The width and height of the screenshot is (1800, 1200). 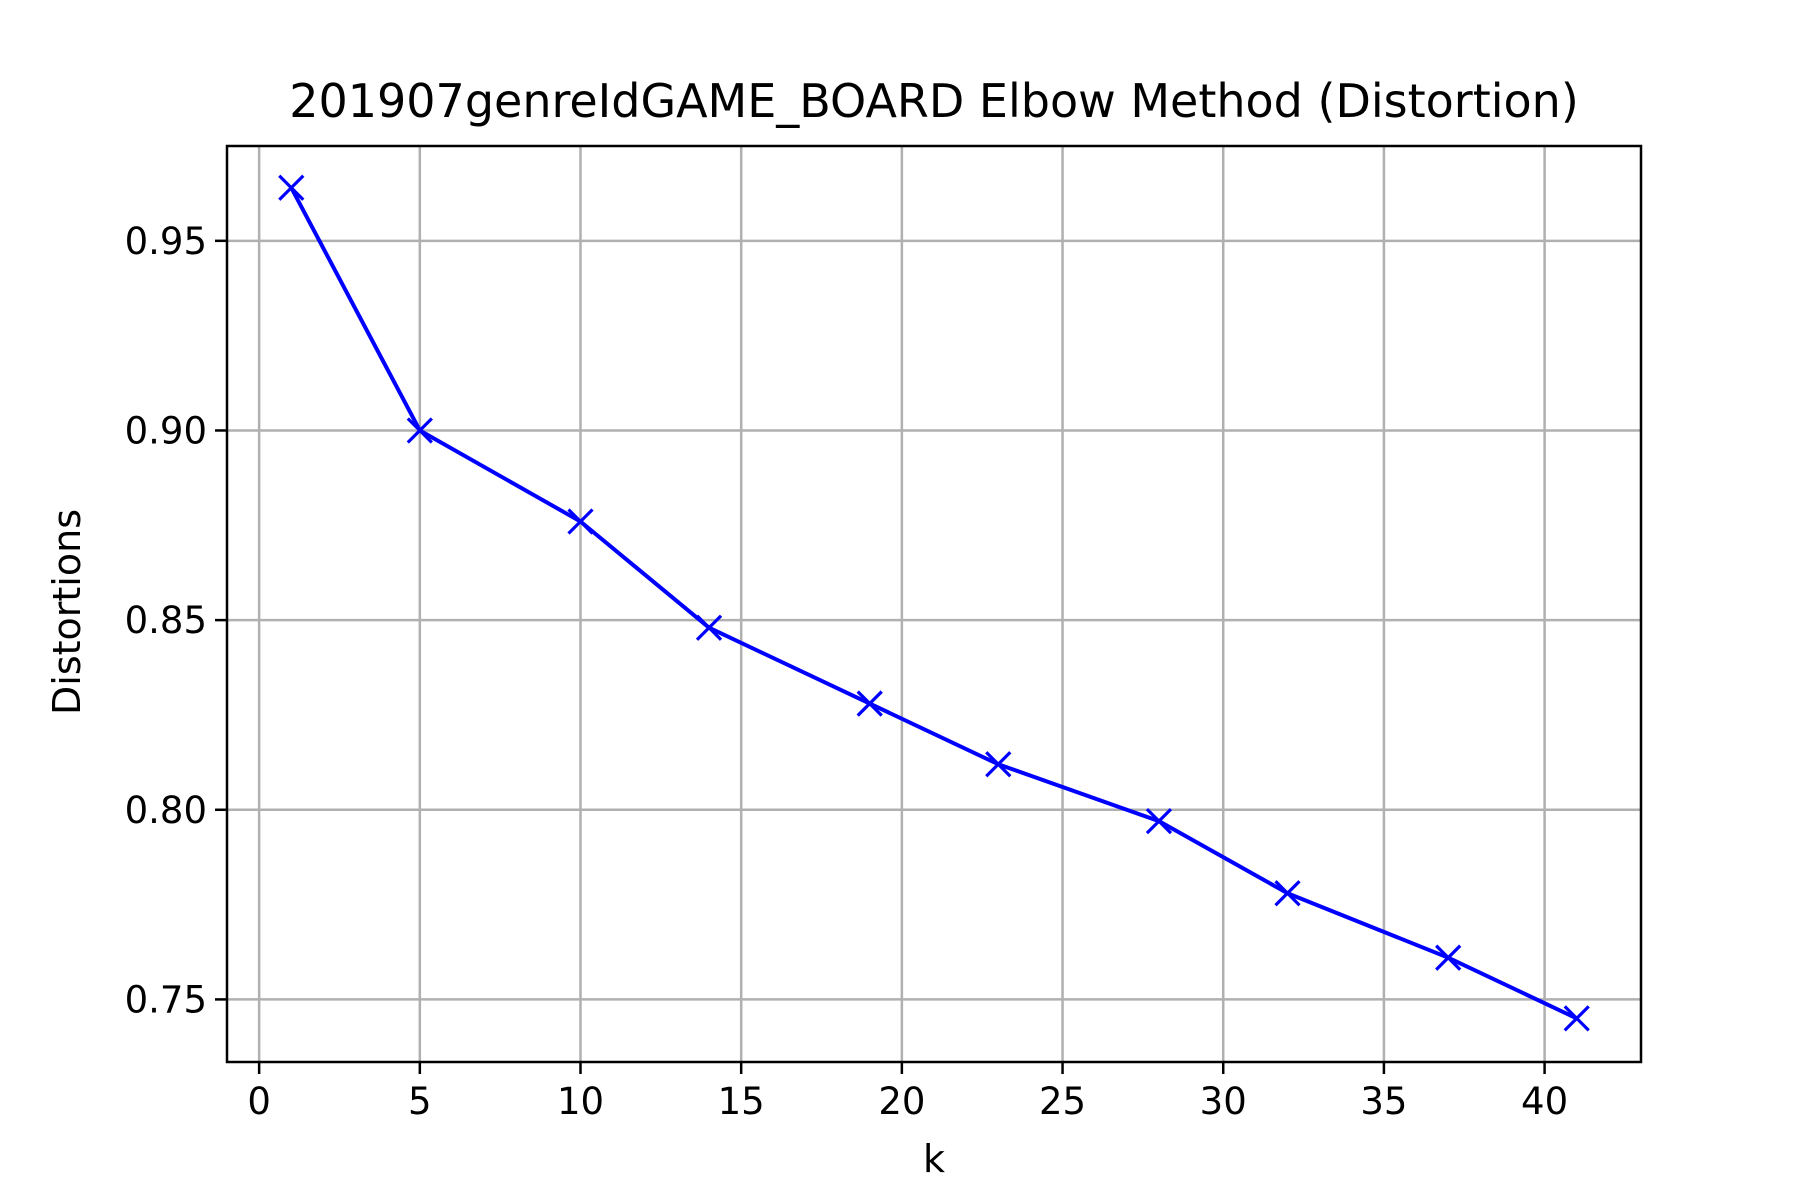 I want to click on x-axis-label: k, so click(x=934, y=1159).